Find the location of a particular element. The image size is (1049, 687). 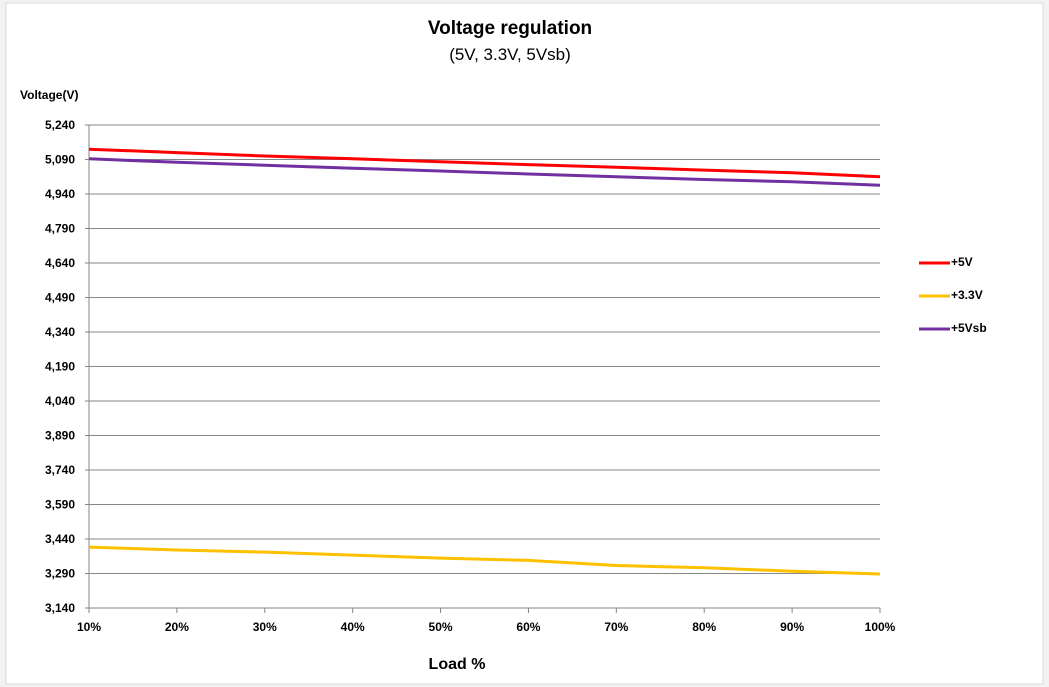

series-line-5v is located at coordinates (484, 163).